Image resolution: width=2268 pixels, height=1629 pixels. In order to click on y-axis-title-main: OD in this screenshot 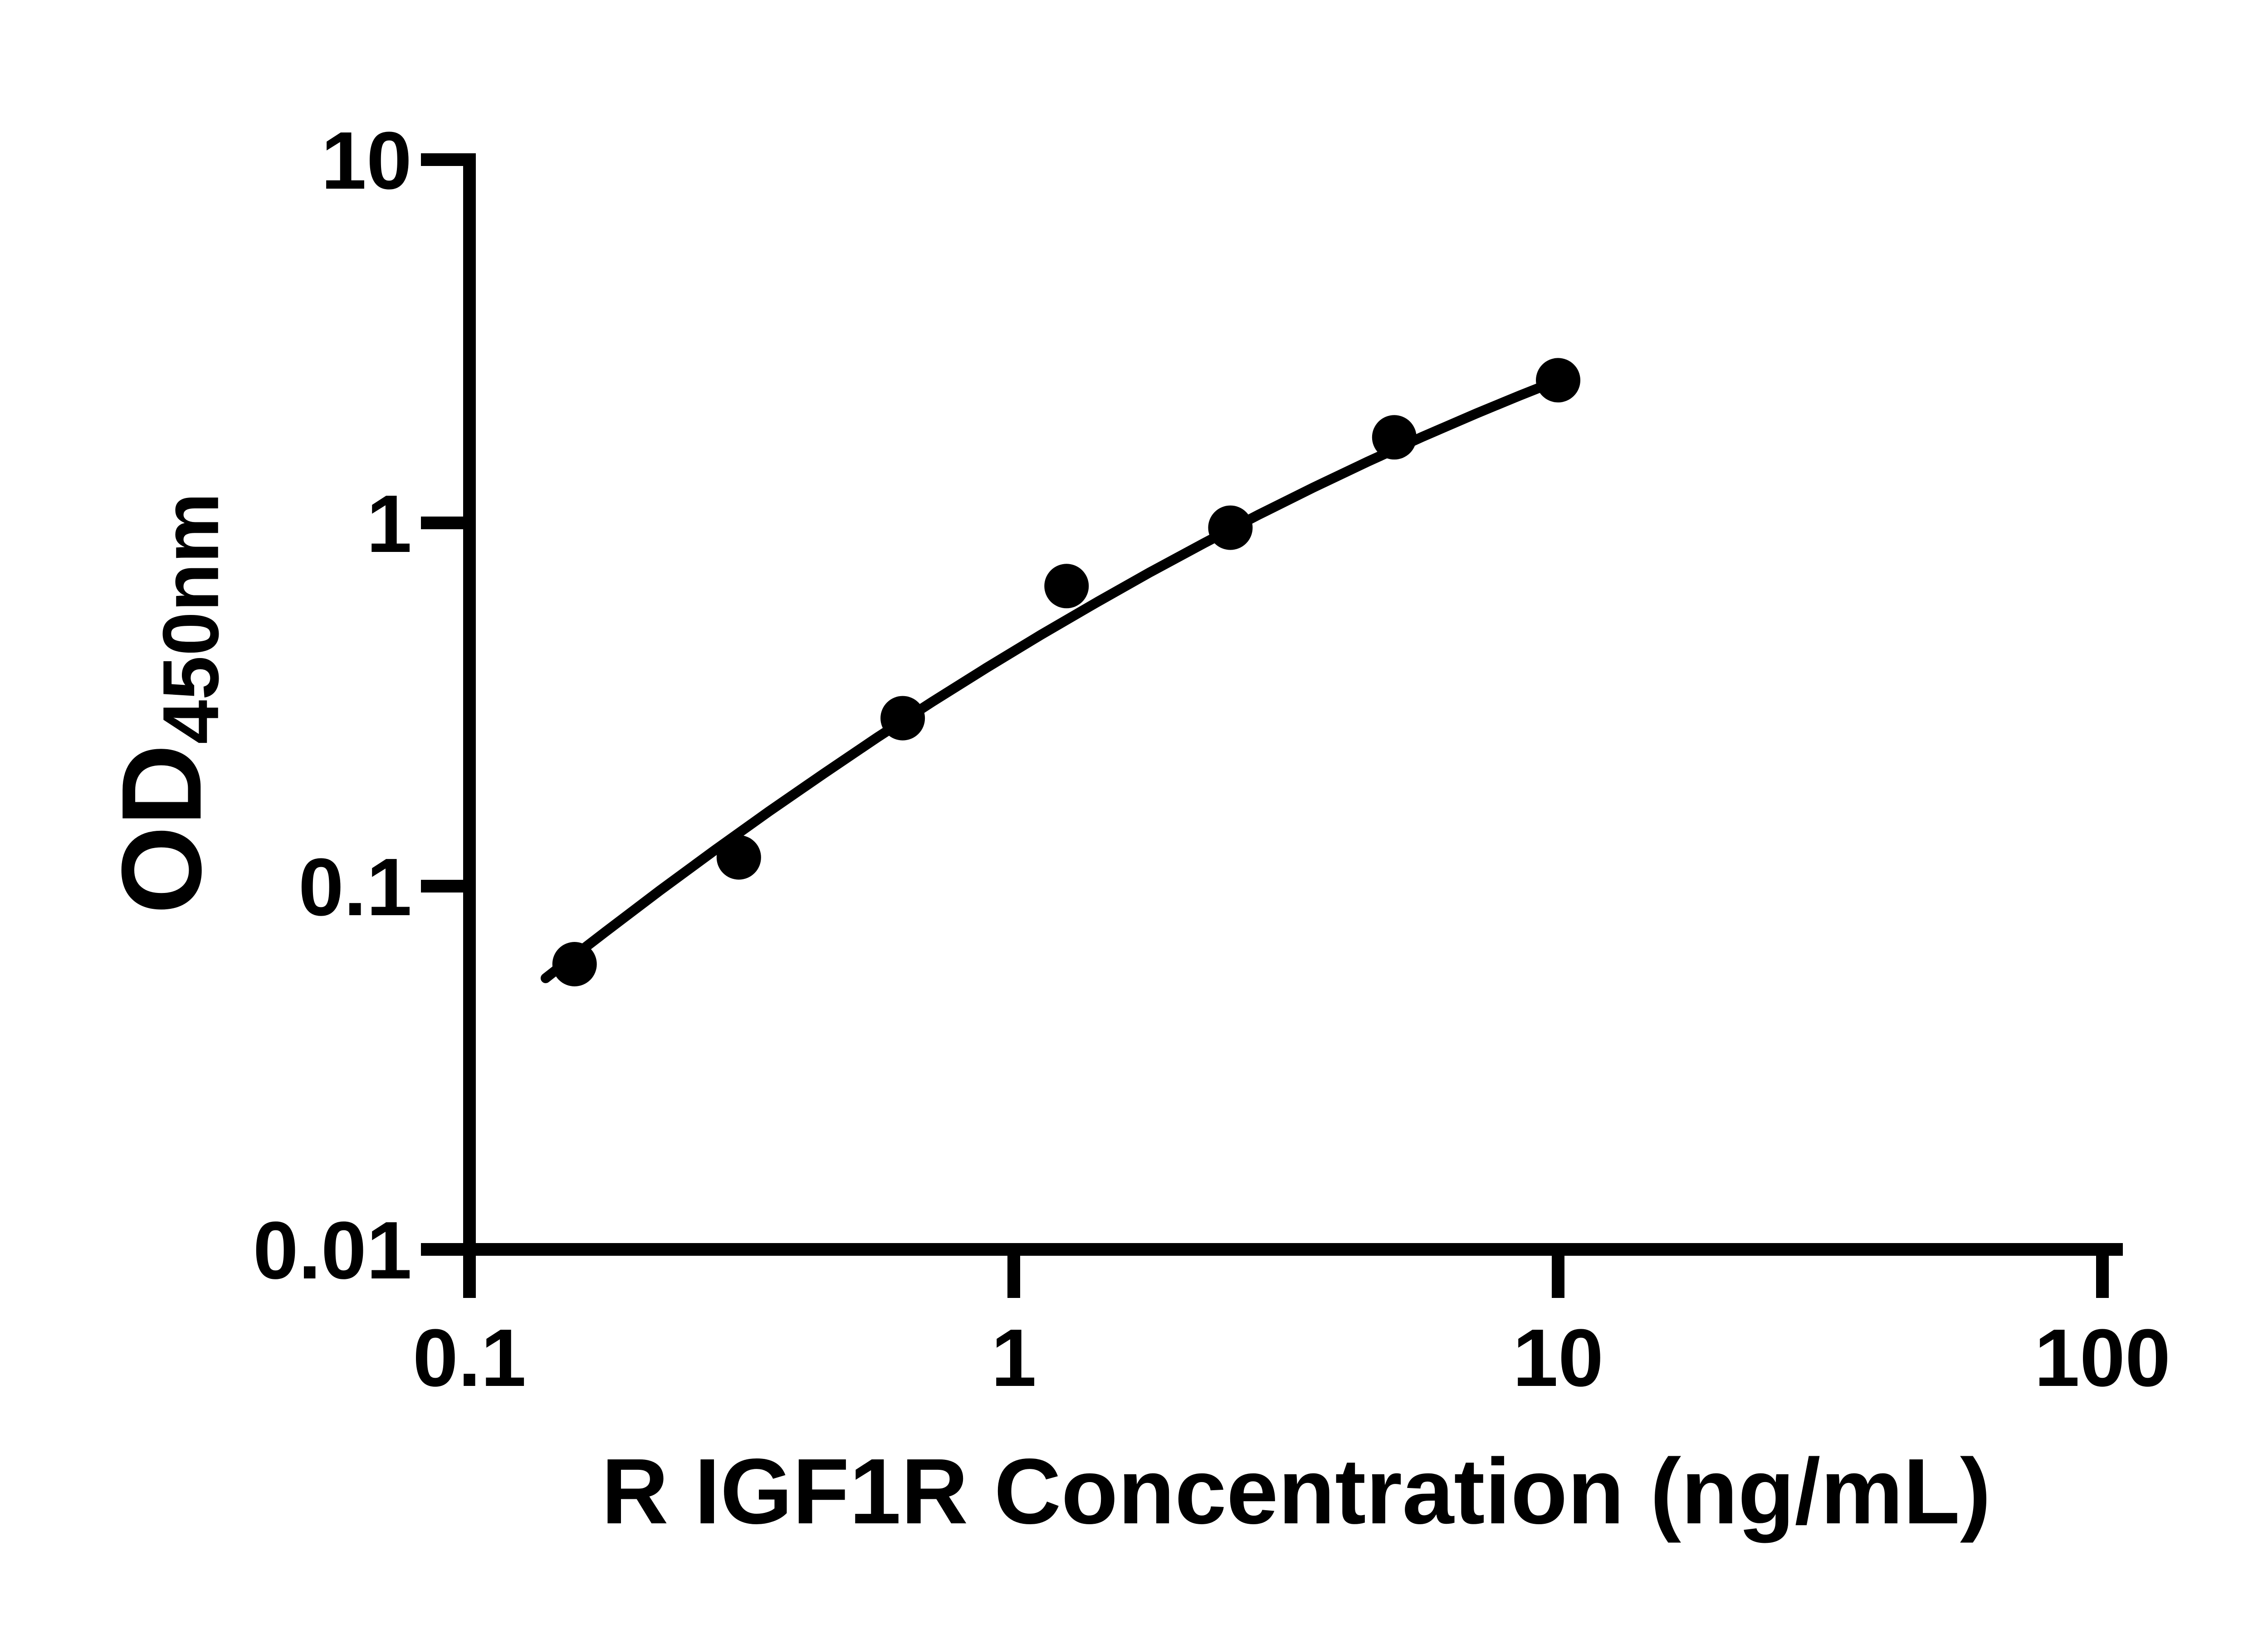, I will do `click(161, 829)`.